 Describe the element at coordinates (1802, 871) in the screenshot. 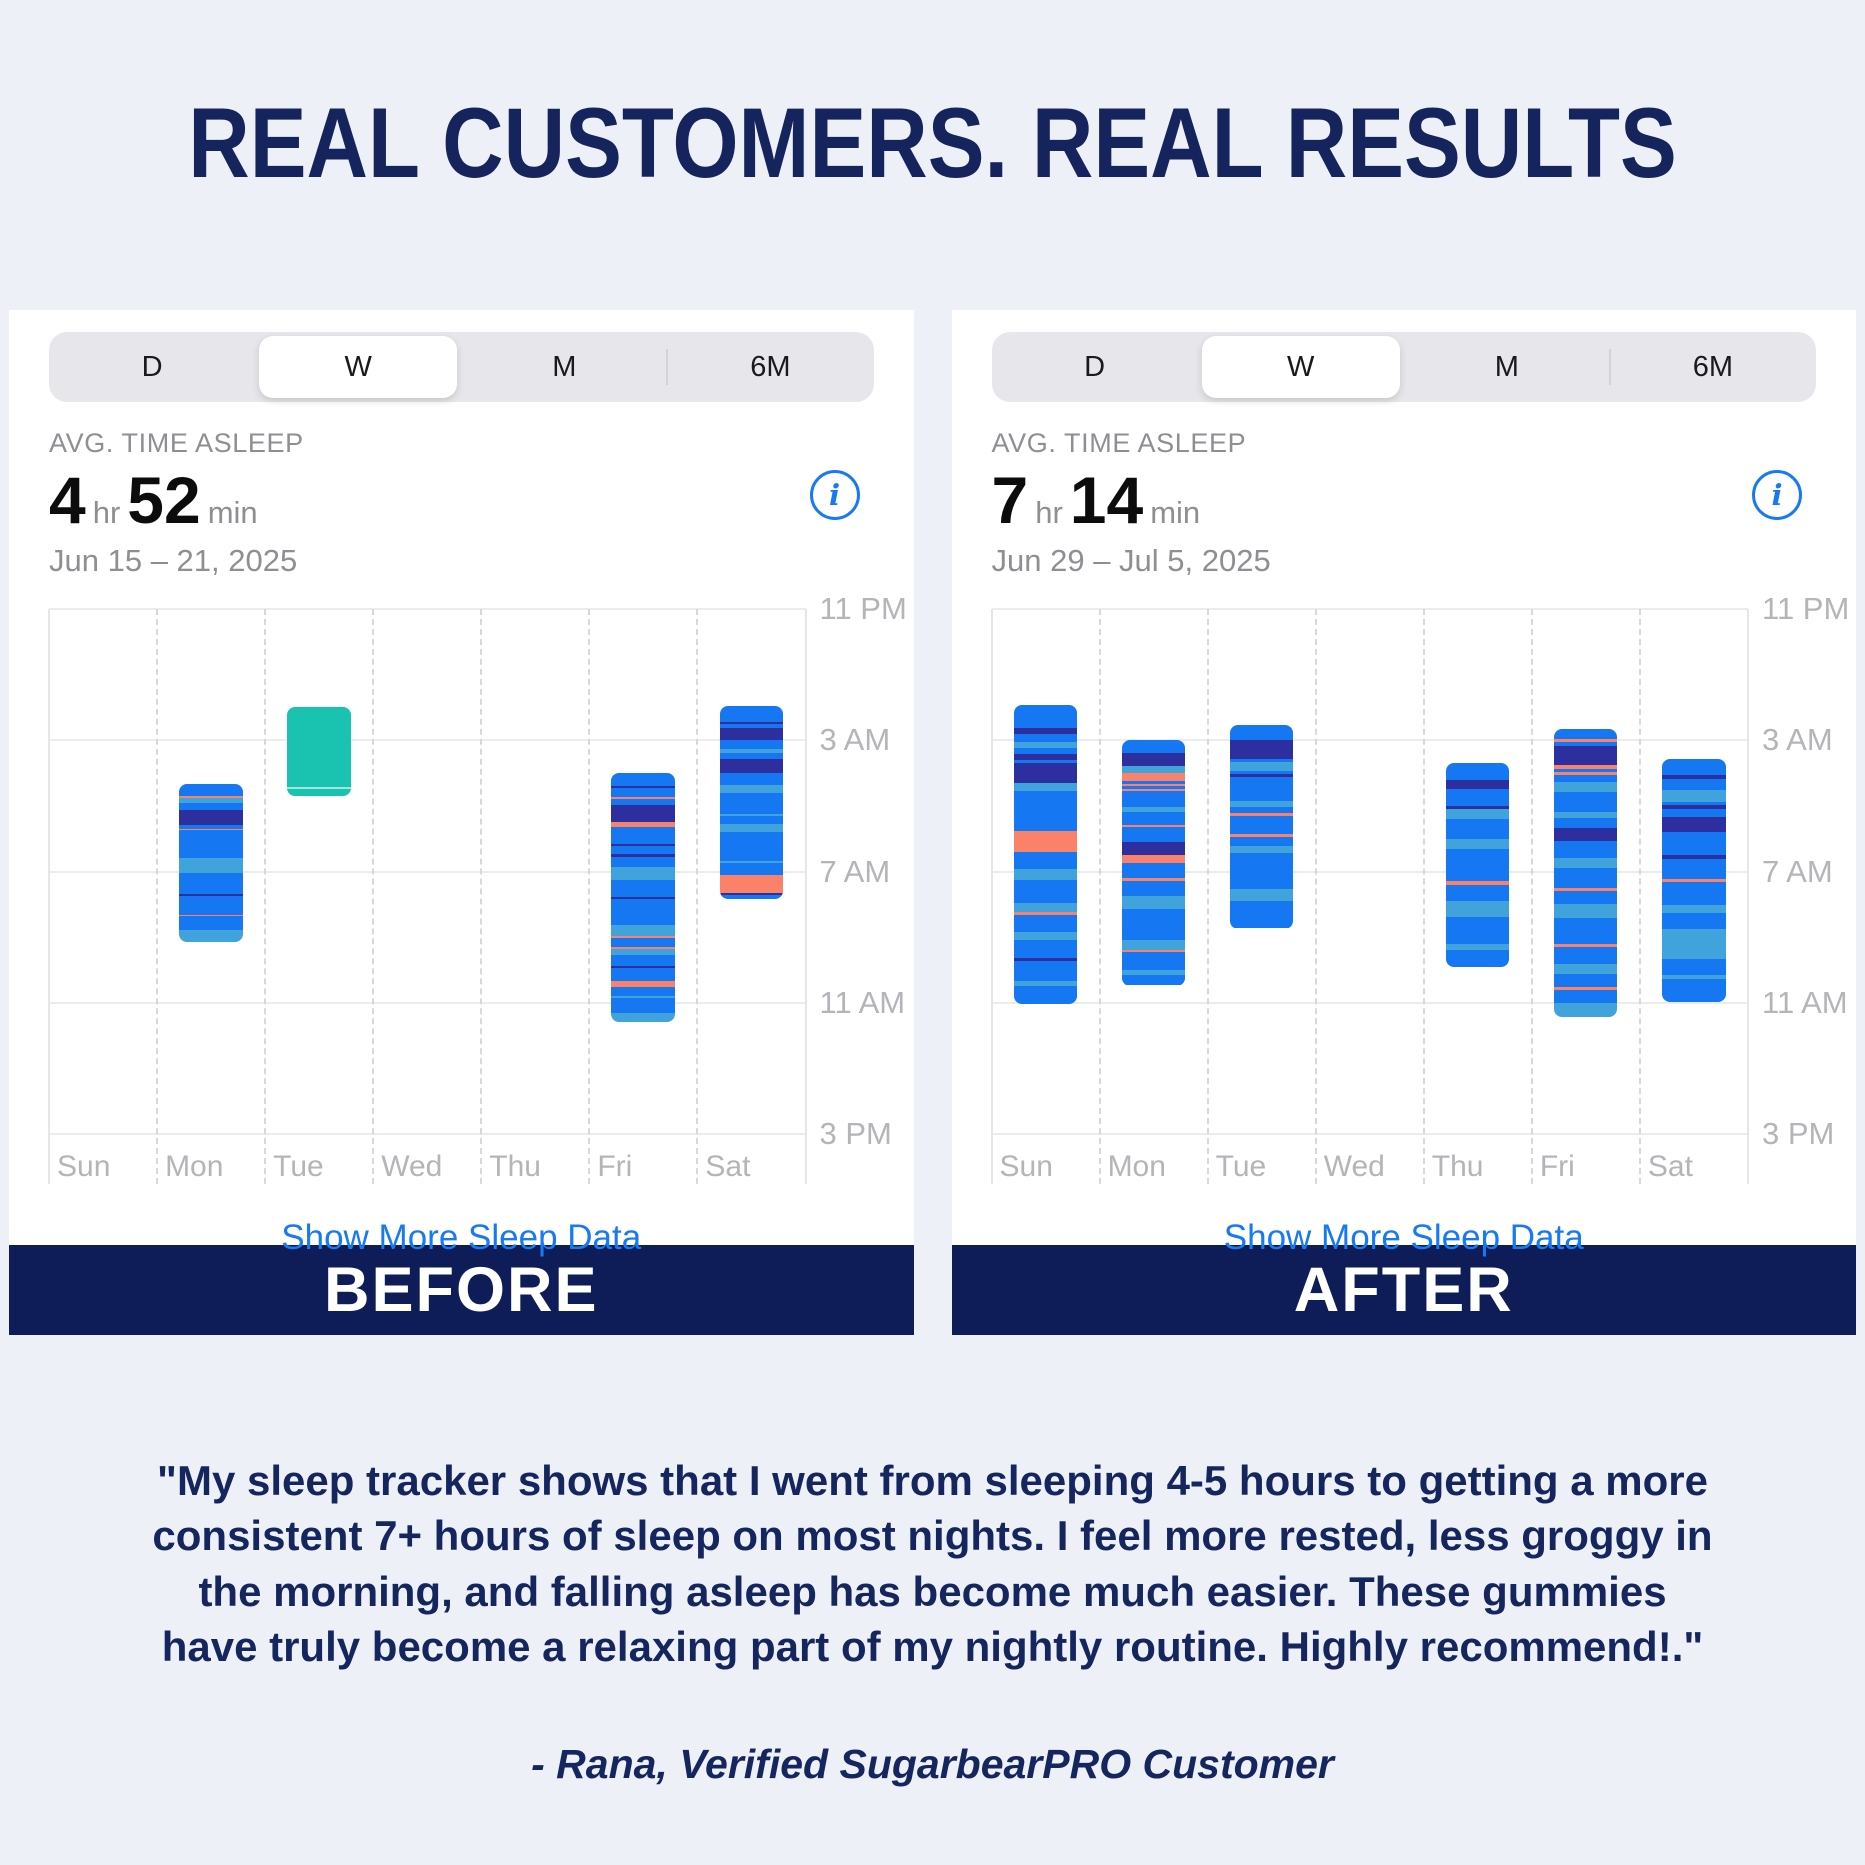

I see `time-axis-labels: 11 PM 3 AM 7 AM 11 AM 3 PM` at that location.